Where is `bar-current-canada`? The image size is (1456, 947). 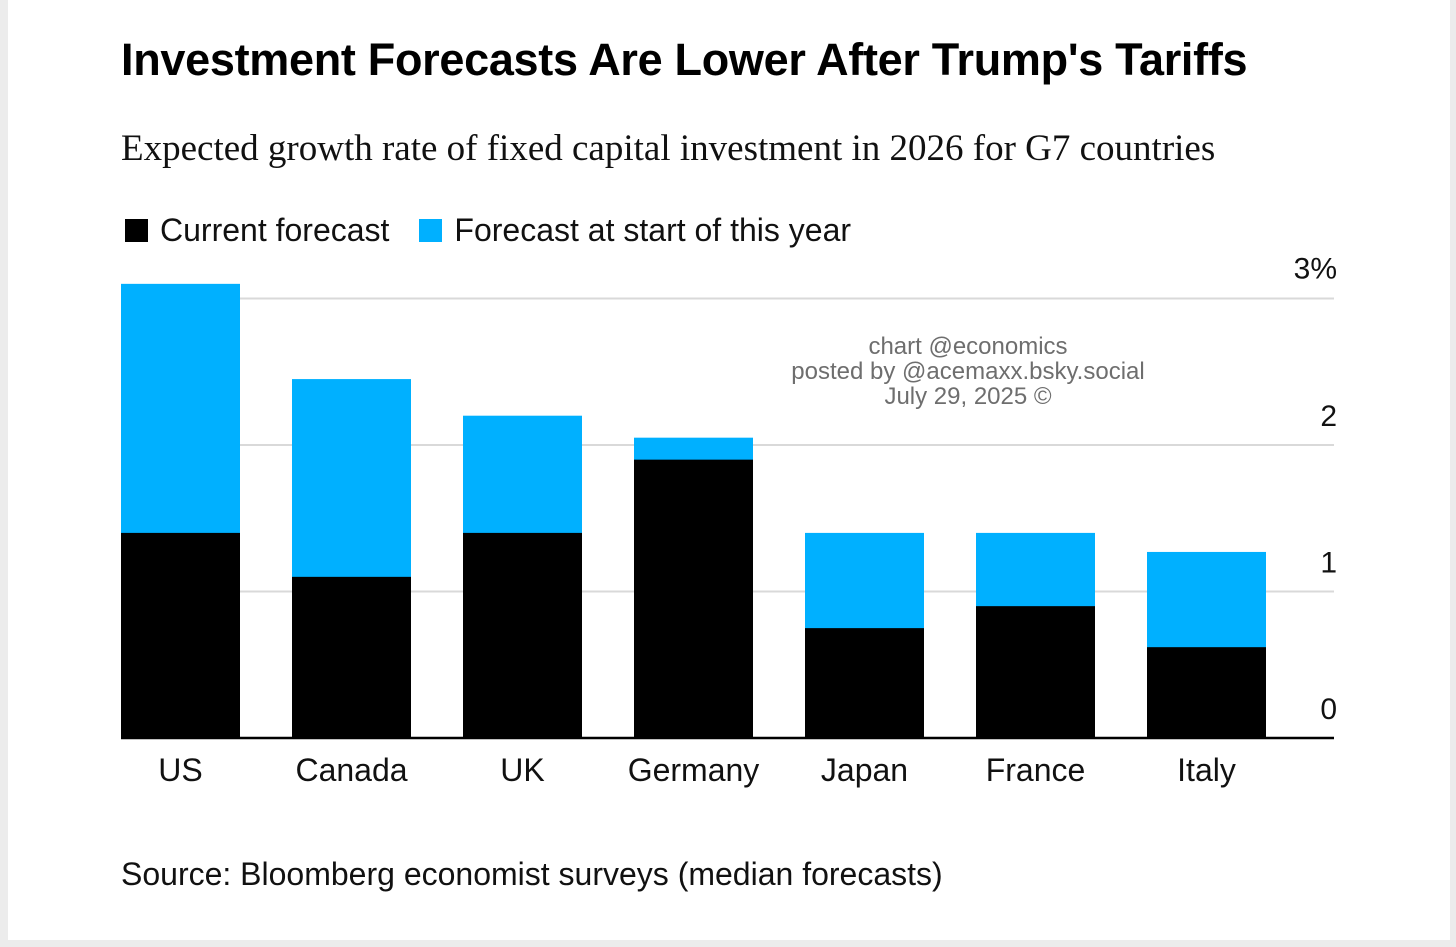
bar-current-canada is located at coordinates (351, 657).